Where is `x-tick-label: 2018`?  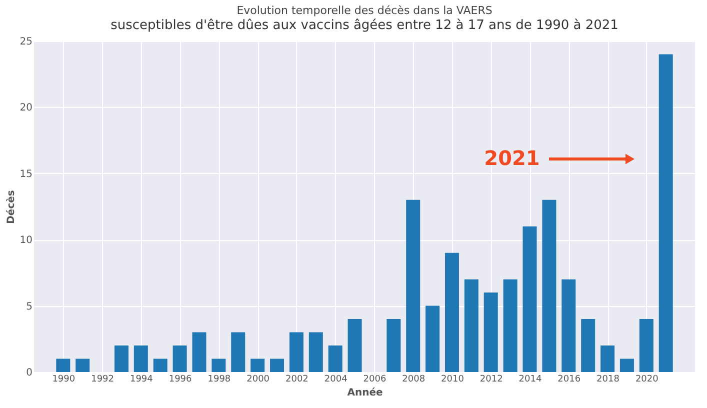 x-tick-label: 2018 is located at coordinates (608, 379).